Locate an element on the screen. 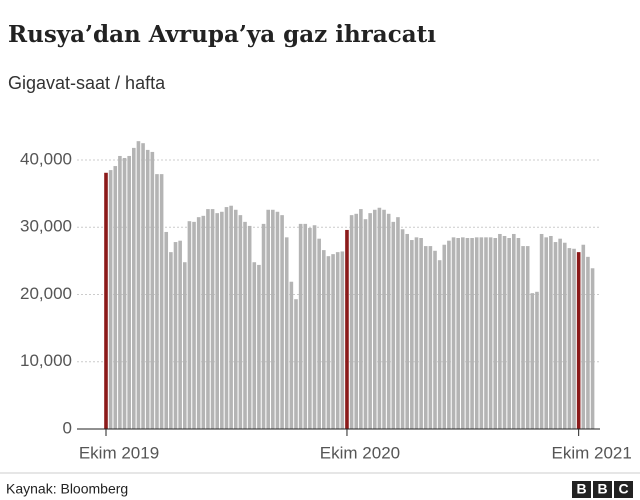  x-tick-label: Ekim 2020 is located at coordinates (360, 452).